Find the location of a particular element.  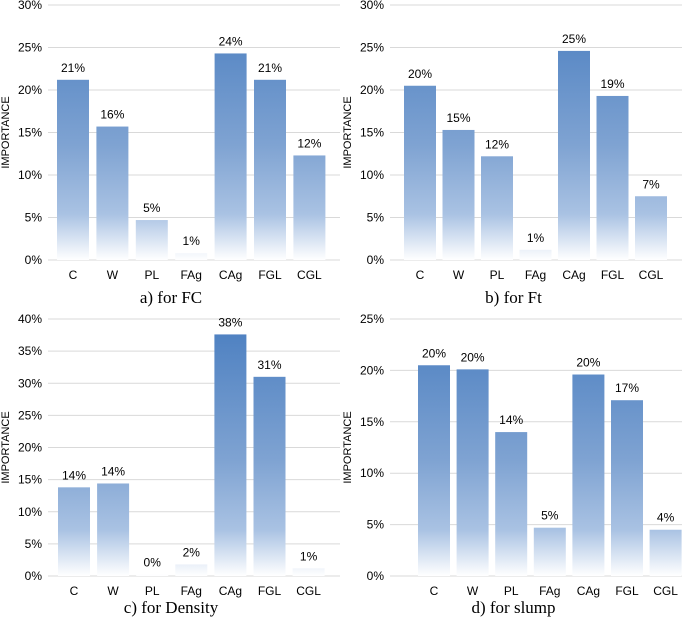

data-label: 38% is located at coordinates (230, 322).